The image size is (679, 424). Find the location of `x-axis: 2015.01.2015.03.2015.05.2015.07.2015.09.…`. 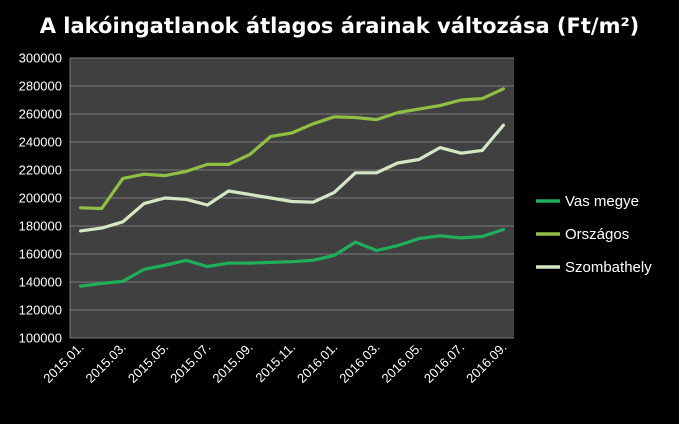

x-axis: 2015.01.2015.03.2015.05.2015.07.2015.09.… is located at coordinates (274, 363).